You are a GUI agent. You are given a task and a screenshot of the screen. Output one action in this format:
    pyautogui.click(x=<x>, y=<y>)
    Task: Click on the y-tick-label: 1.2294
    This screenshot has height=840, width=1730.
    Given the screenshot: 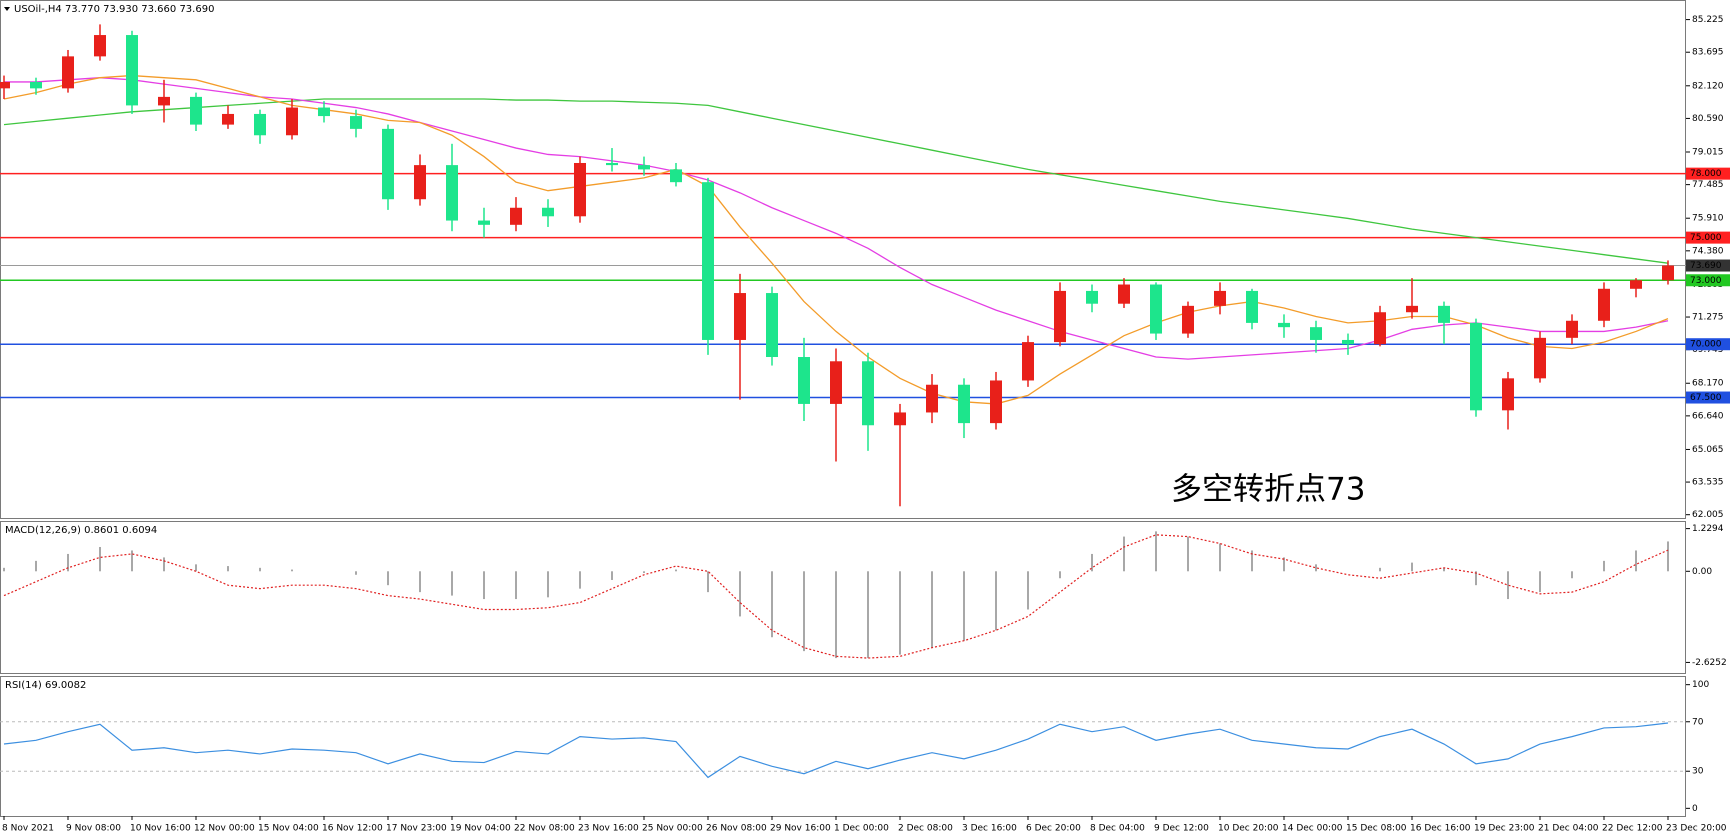 What is the action you would take?
    pyautogui.click(x=1708, y=529)
    